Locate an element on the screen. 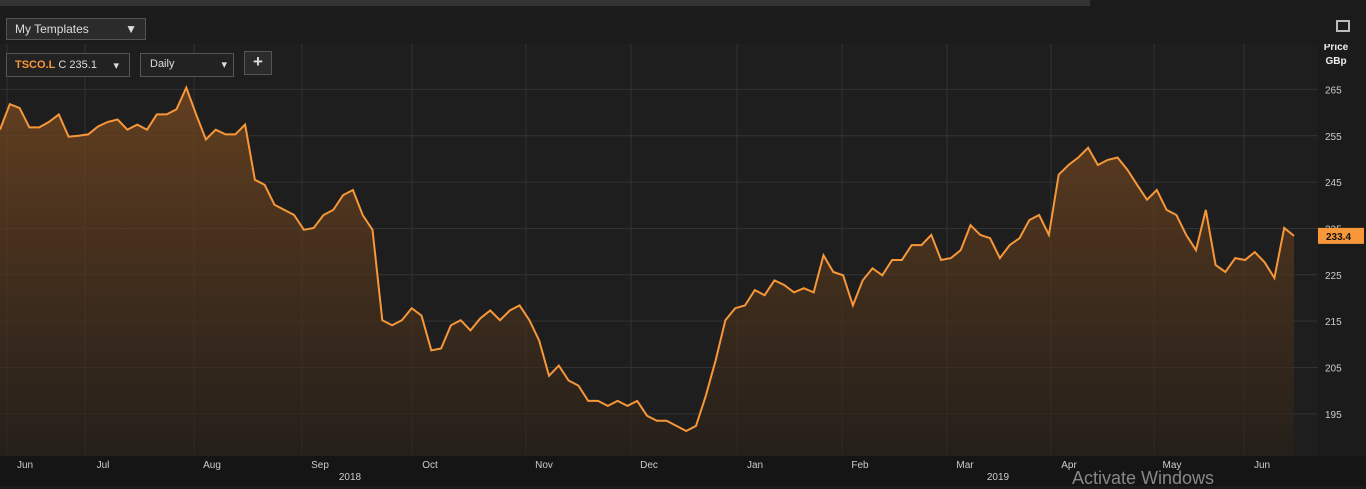 The width and height of the screenshot is (1366, 489). x-tick-label: Sep is located at coordinates (320, 465).